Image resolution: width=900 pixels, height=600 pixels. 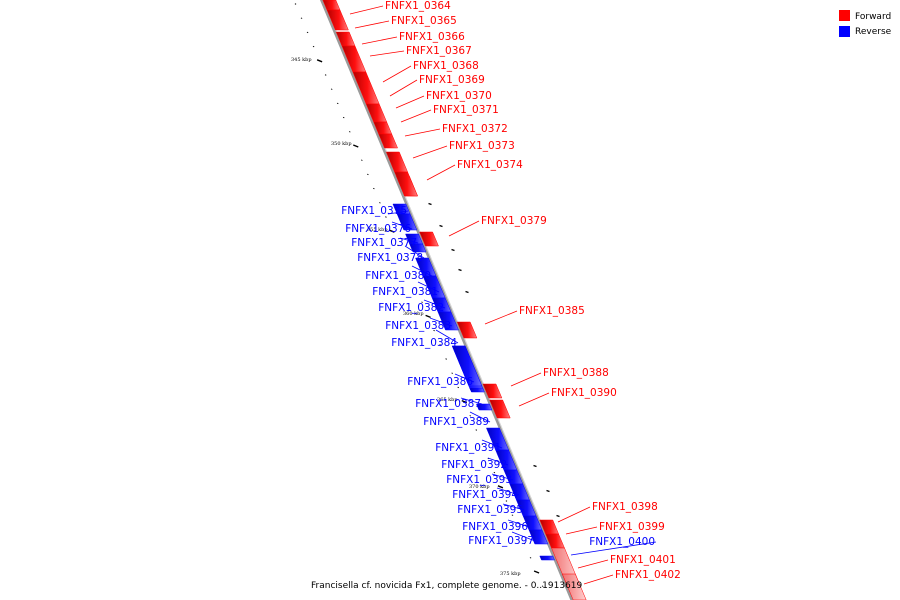 I want to click on gene-label-fnfx1_0384: FNFX1_0384, so click(x=424, y=343).